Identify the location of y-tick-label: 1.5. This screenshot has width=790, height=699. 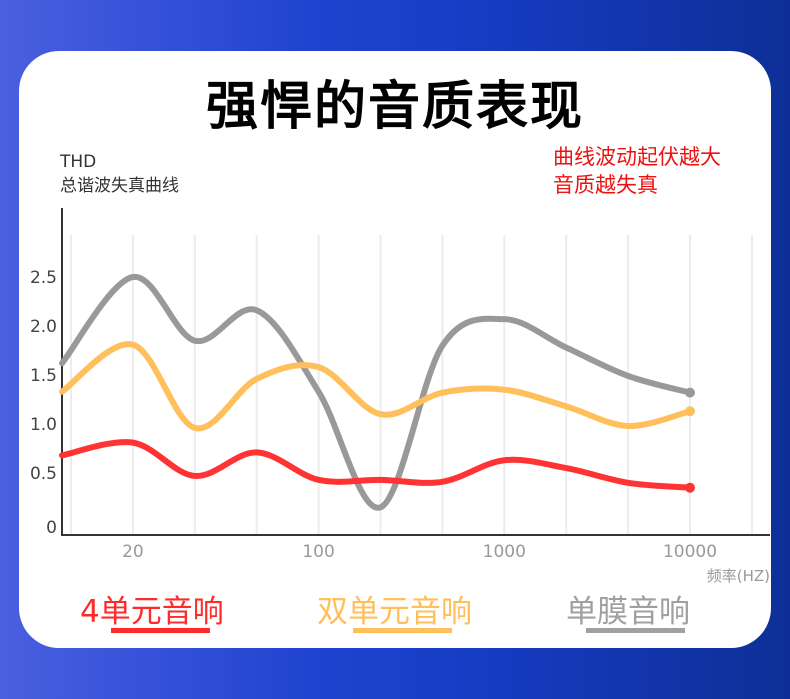
(43, 376).